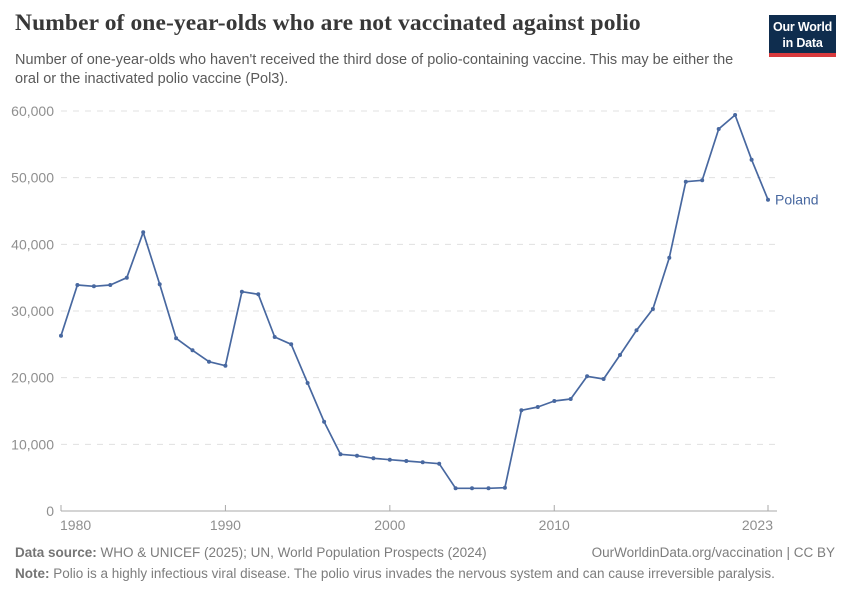 The image size is (850, 600). Describe the element at coordinates (802, 43) in the screenshot. I see `owid-logo-line2: in Data` at that location.